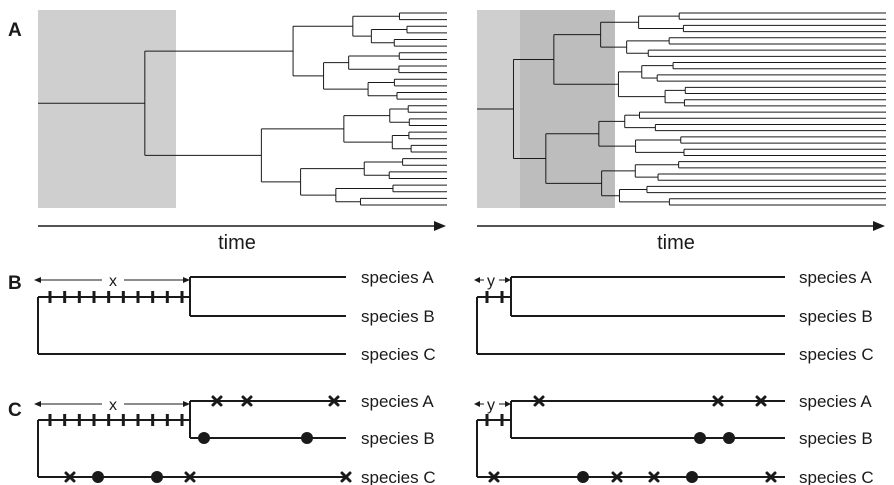  I want to click on mutation-ticks-b-right, so click(494, 297).